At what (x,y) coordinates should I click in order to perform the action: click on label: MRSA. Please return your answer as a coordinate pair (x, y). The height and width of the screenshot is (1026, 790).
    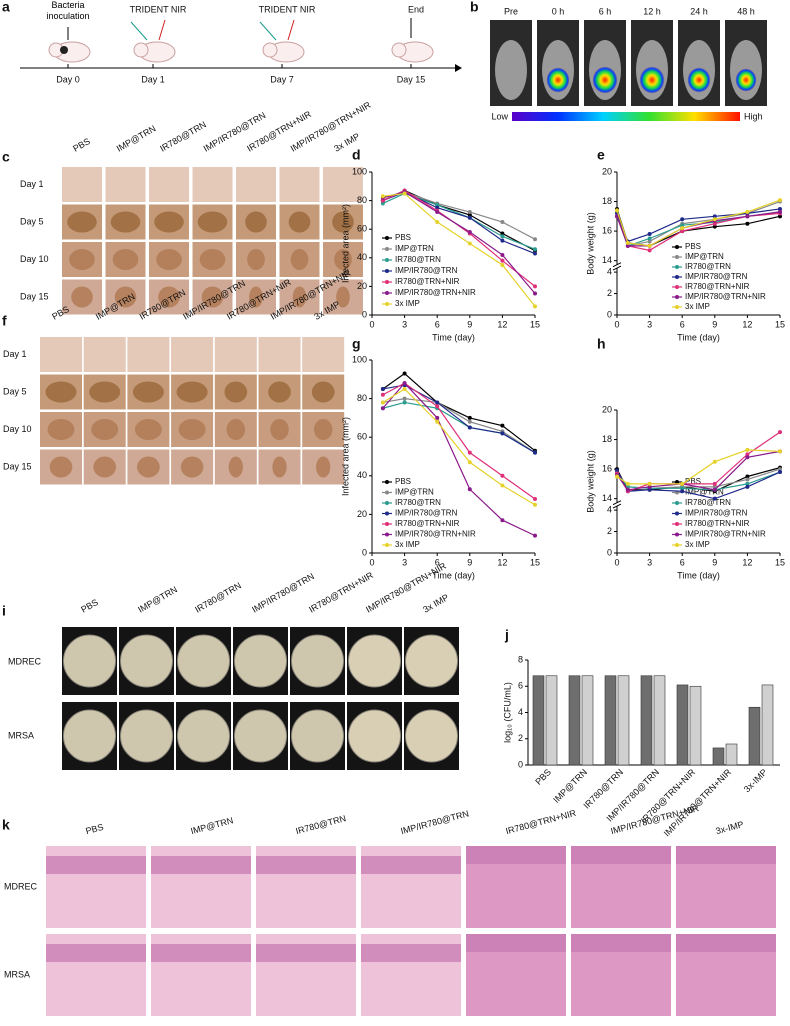
    Looking at the image, I should click on (17, 974).